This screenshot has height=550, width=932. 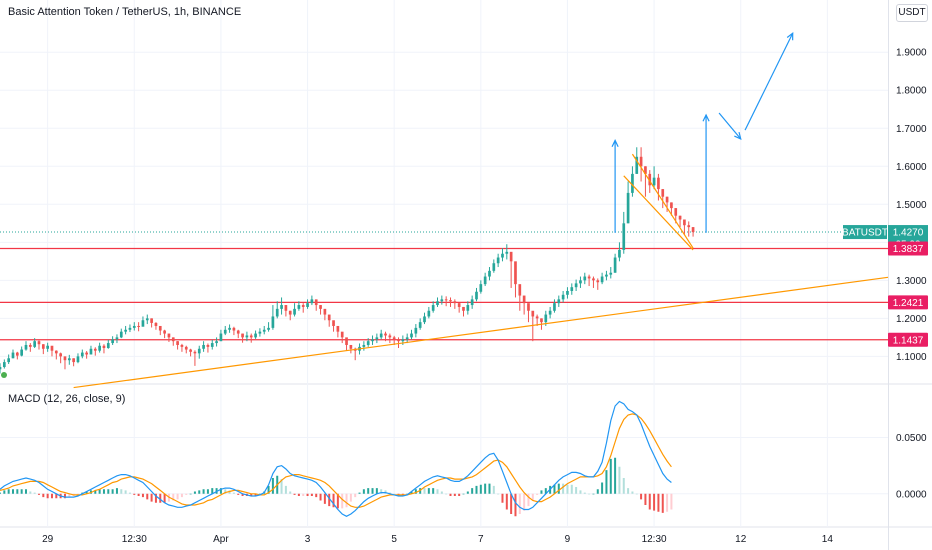 What do you see at coordinates (308, 539) in the screenshot?
I see `time-tick-label: 3` at bounding box center [308, 539].